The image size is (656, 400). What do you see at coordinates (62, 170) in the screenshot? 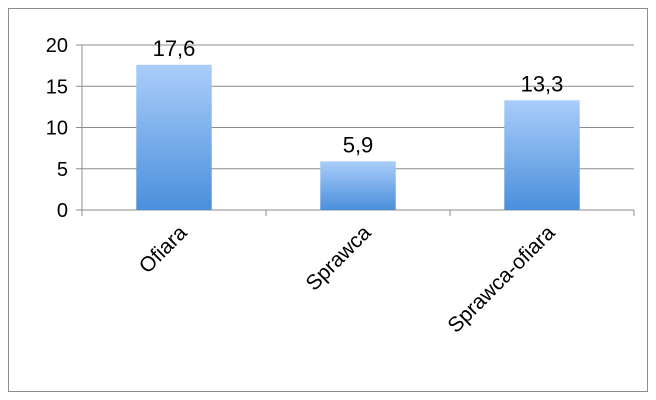
I see `y-tick-label: 5` at bounding box center [62, 170].